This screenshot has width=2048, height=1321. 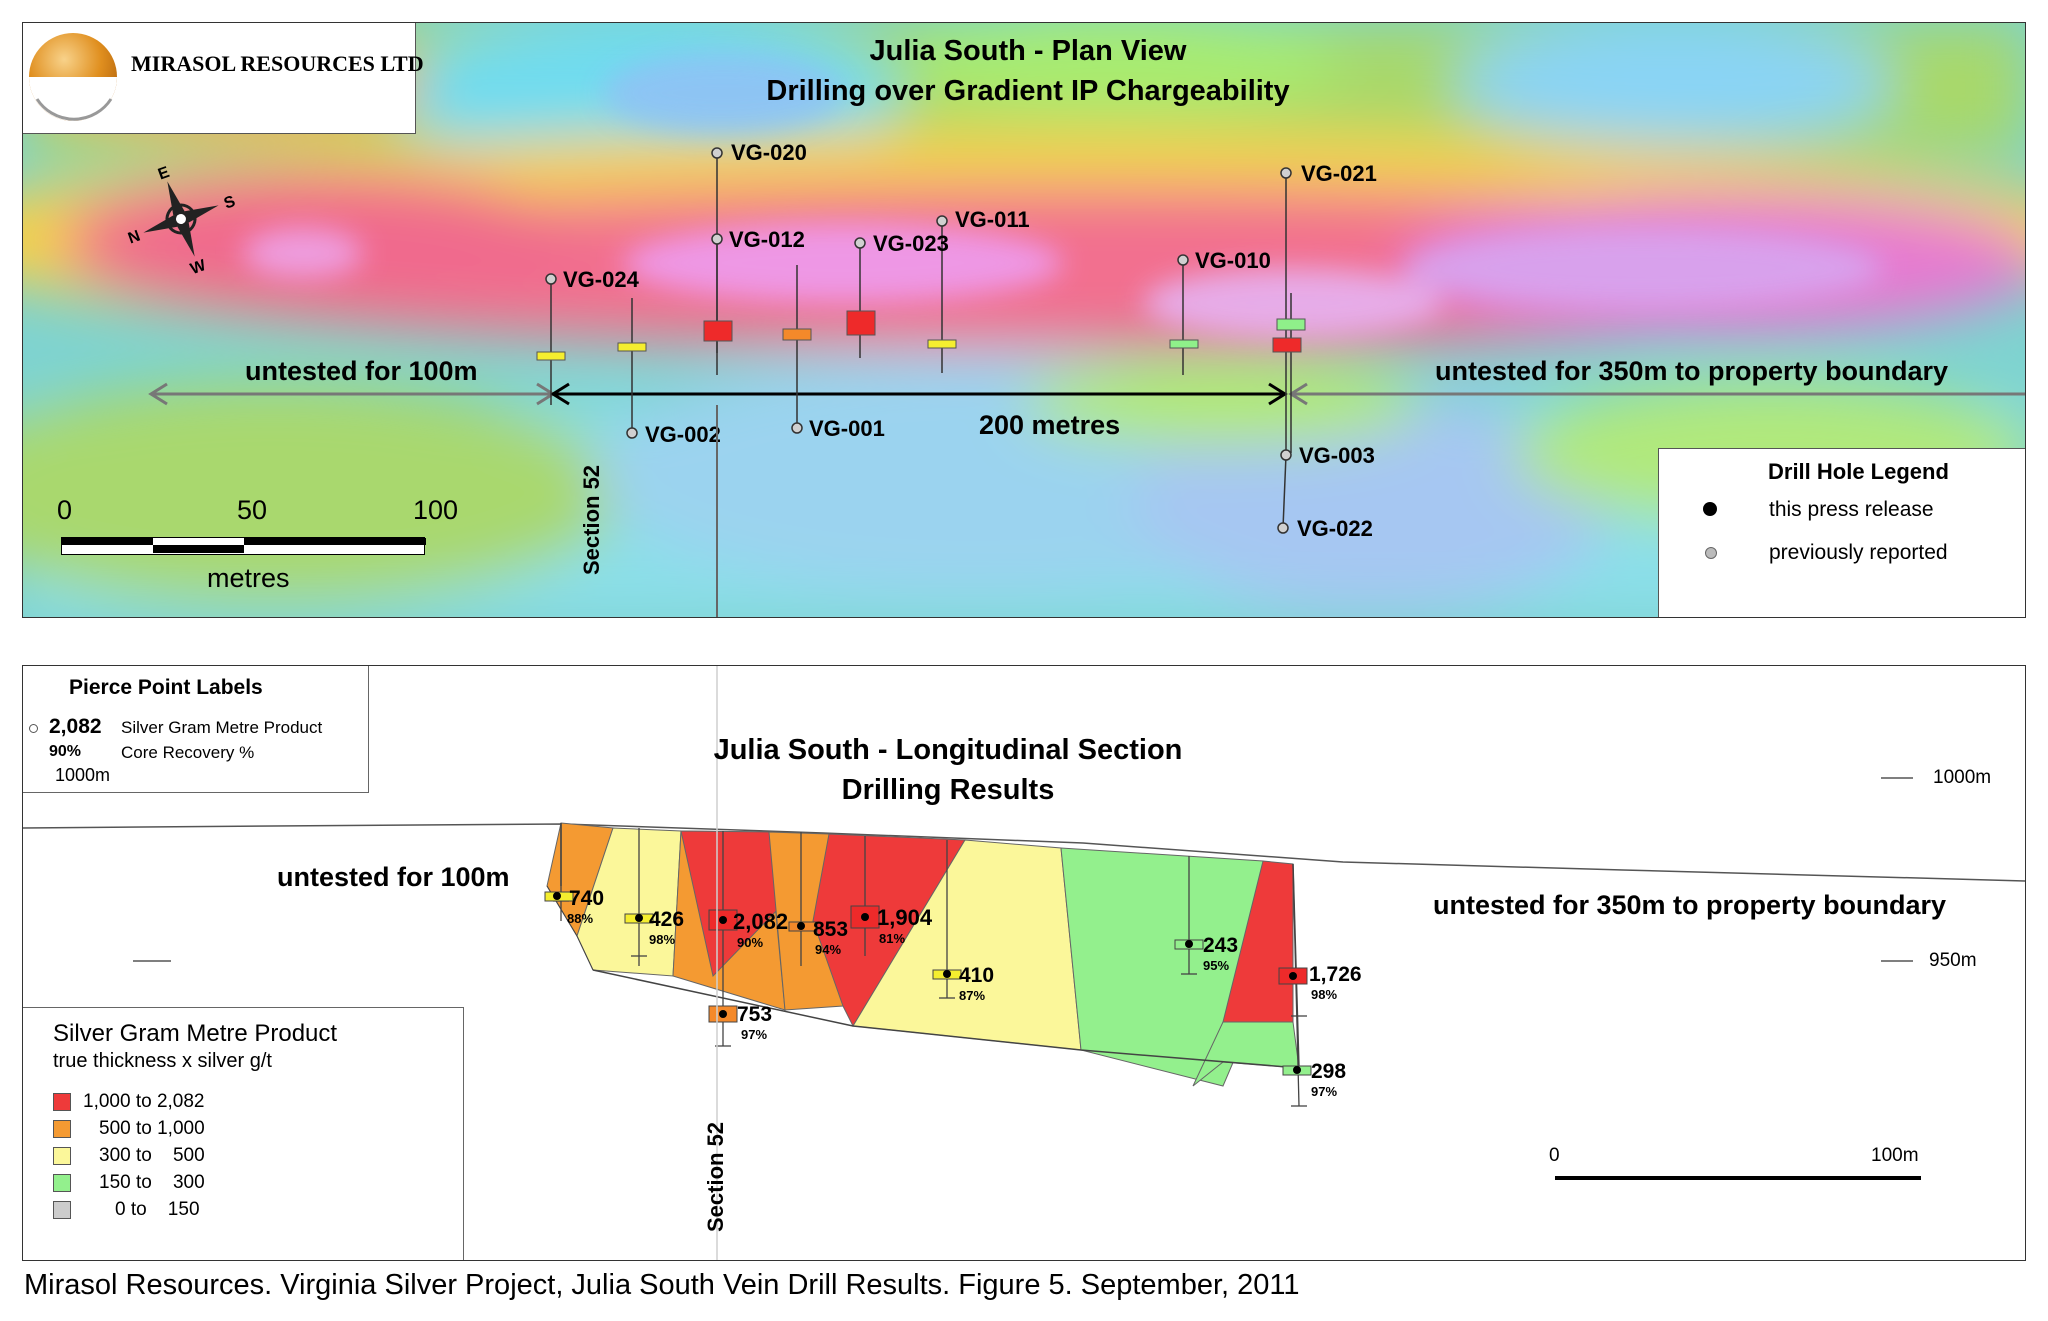 What do you see at coordinates (1050, 425) in the screenshot?
I see `distance-label: 200 metres` at bounding box center [1050, 425].